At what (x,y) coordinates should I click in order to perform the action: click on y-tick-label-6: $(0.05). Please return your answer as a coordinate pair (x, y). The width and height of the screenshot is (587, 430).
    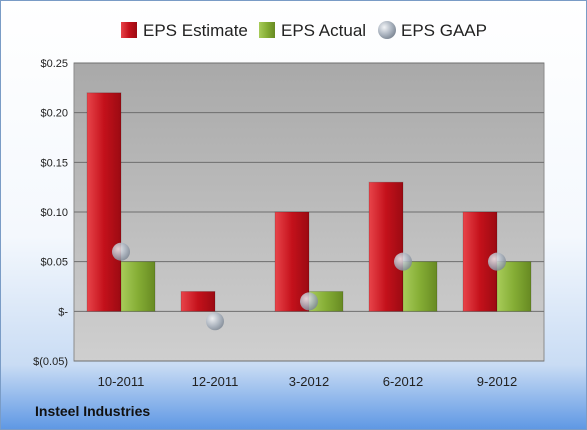
    Looking at the image, I should click on (50, 362).